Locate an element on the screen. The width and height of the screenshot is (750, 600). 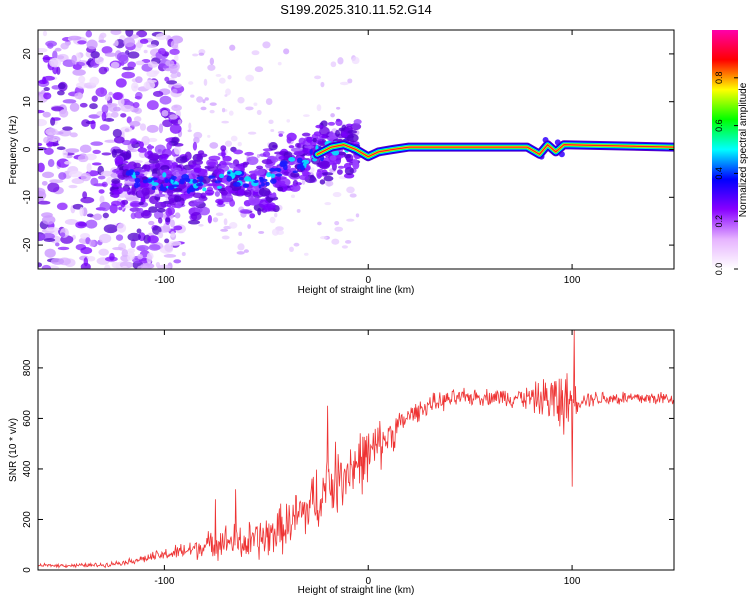
snr-y-tick-label: 0 is located at coordinates (27, 570).